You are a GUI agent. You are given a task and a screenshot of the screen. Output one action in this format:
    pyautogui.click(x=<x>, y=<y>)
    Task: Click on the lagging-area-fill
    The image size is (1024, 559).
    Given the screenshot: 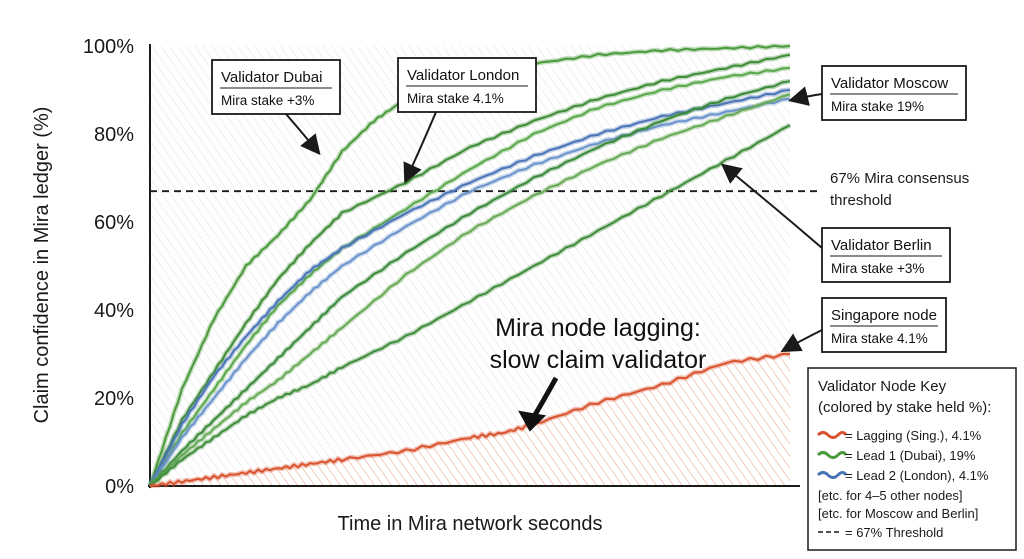 What is the action you would take?
    pyautogui.click(x=470, y=420)
    